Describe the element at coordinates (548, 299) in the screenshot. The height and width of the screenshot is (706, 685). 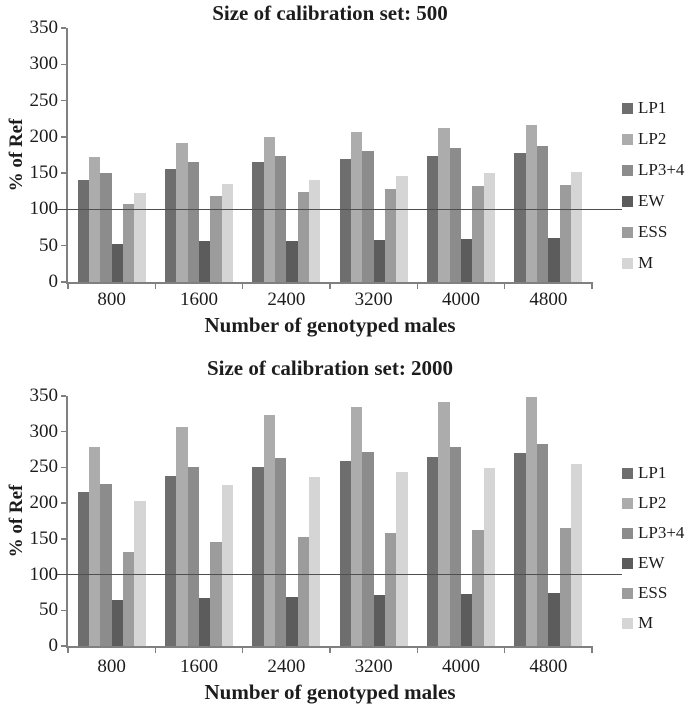
I see `x-tick-label-4800: 4800` at that location.